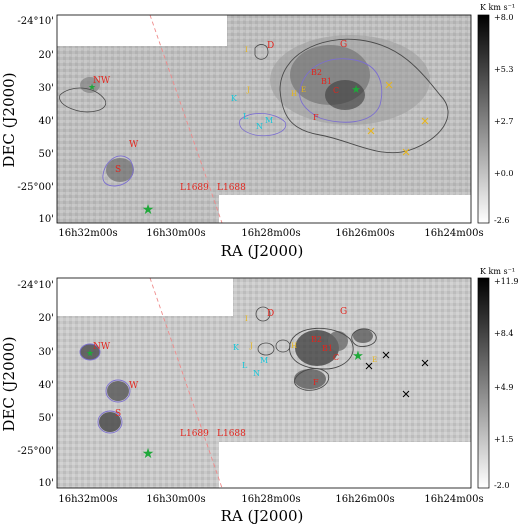  Describe the element at coordinates (46, 121) in the screenshot. I see `dec-tick-label: 40'` at that location.